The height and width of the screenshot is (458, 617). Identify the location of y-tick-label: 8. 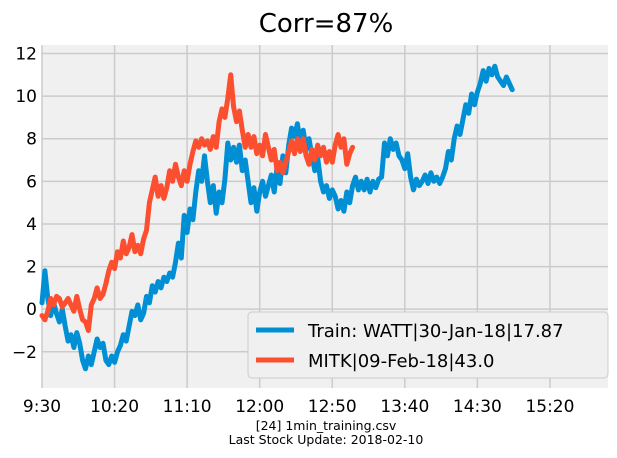
(31, 140).